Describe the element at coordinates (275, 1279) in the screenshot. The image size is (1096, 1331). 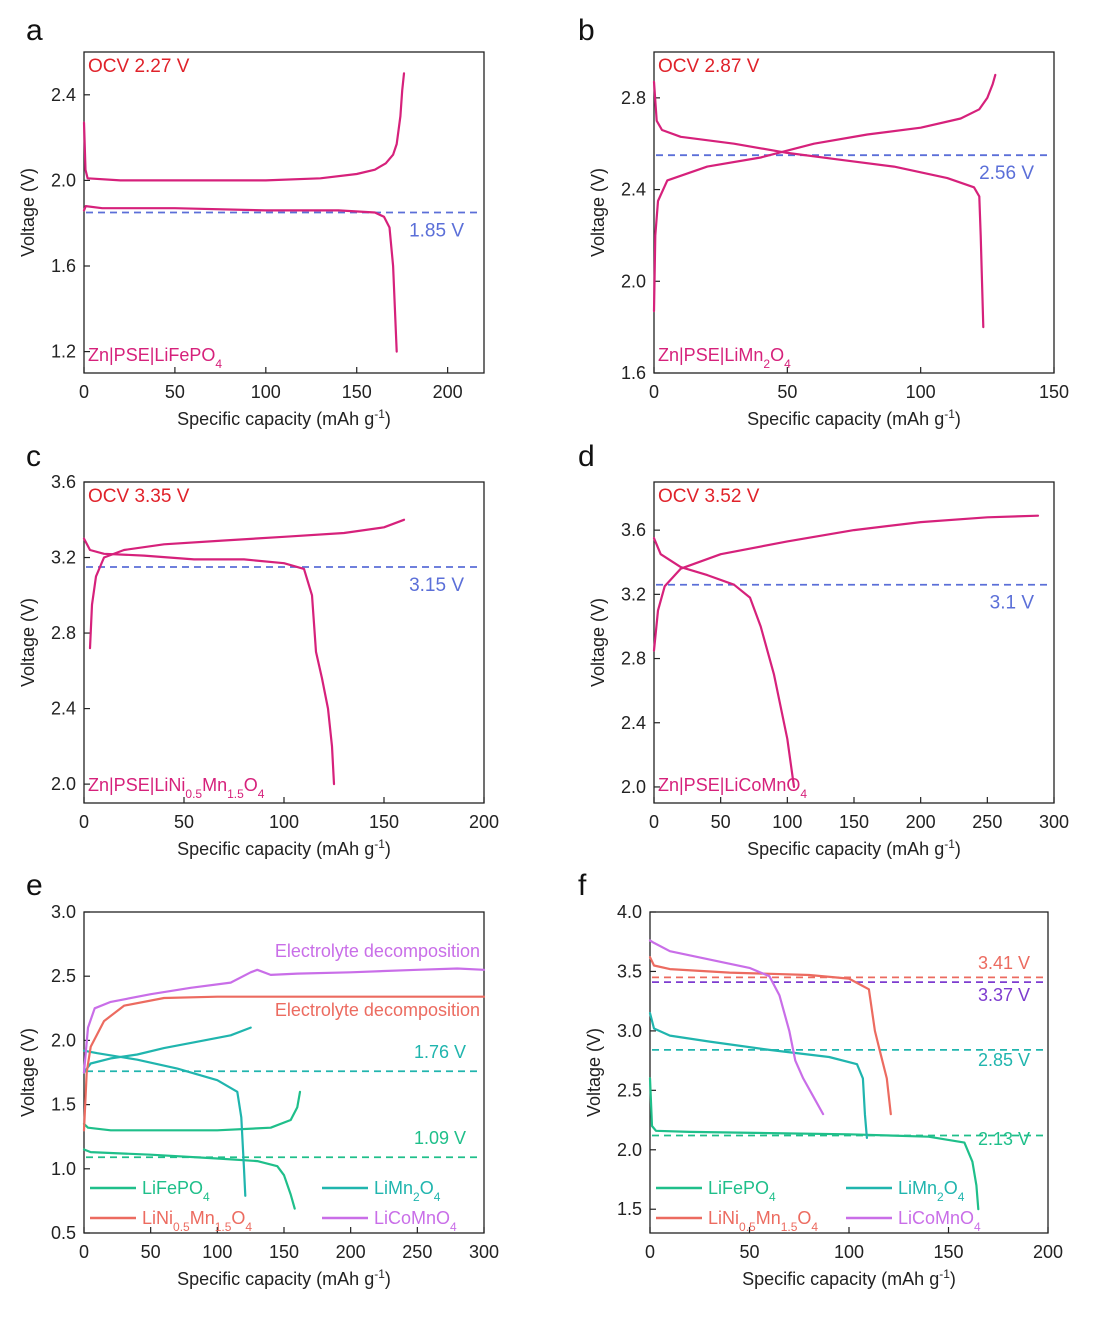
I see `axis-label-text: Specific capacity (mAh g` at that location.